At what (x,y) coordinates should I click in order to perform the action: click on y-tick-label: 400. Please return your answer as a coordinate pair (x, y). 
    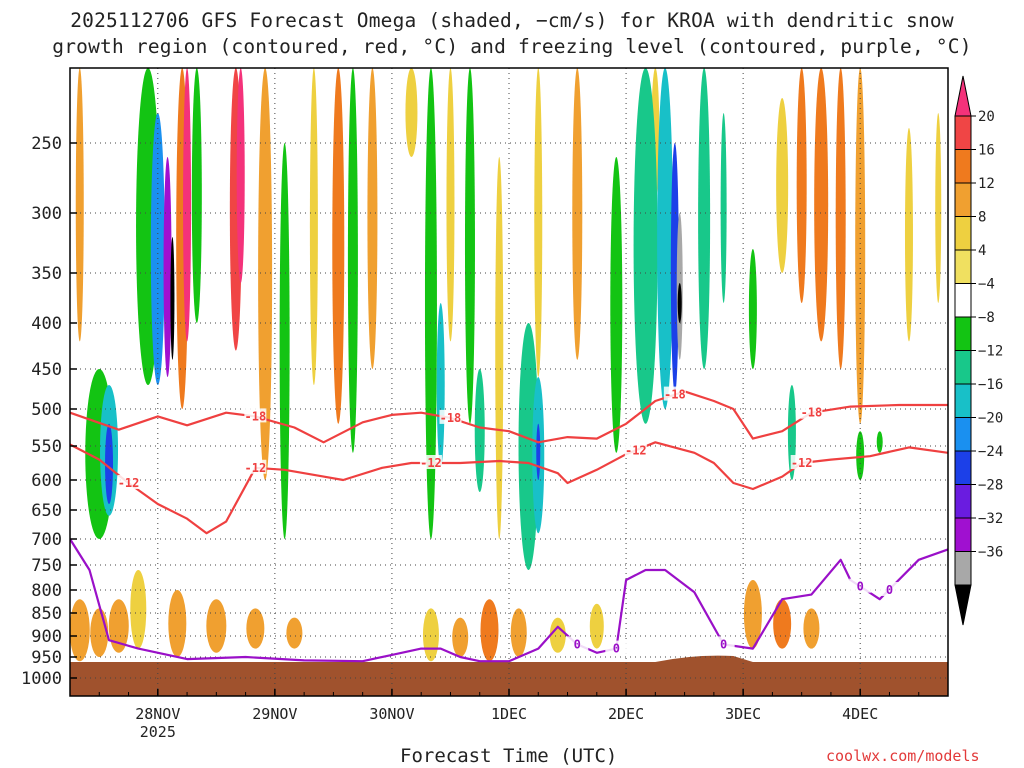
    Looking at the image, I should click on (46, 324).